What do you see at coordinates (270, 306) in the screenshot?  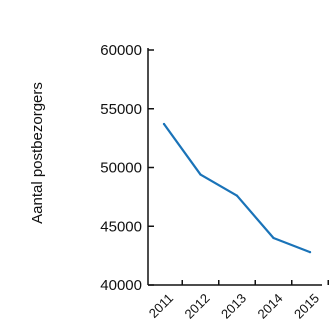 I see `x-tick-label: 2014` at bounding box center [270, 306].